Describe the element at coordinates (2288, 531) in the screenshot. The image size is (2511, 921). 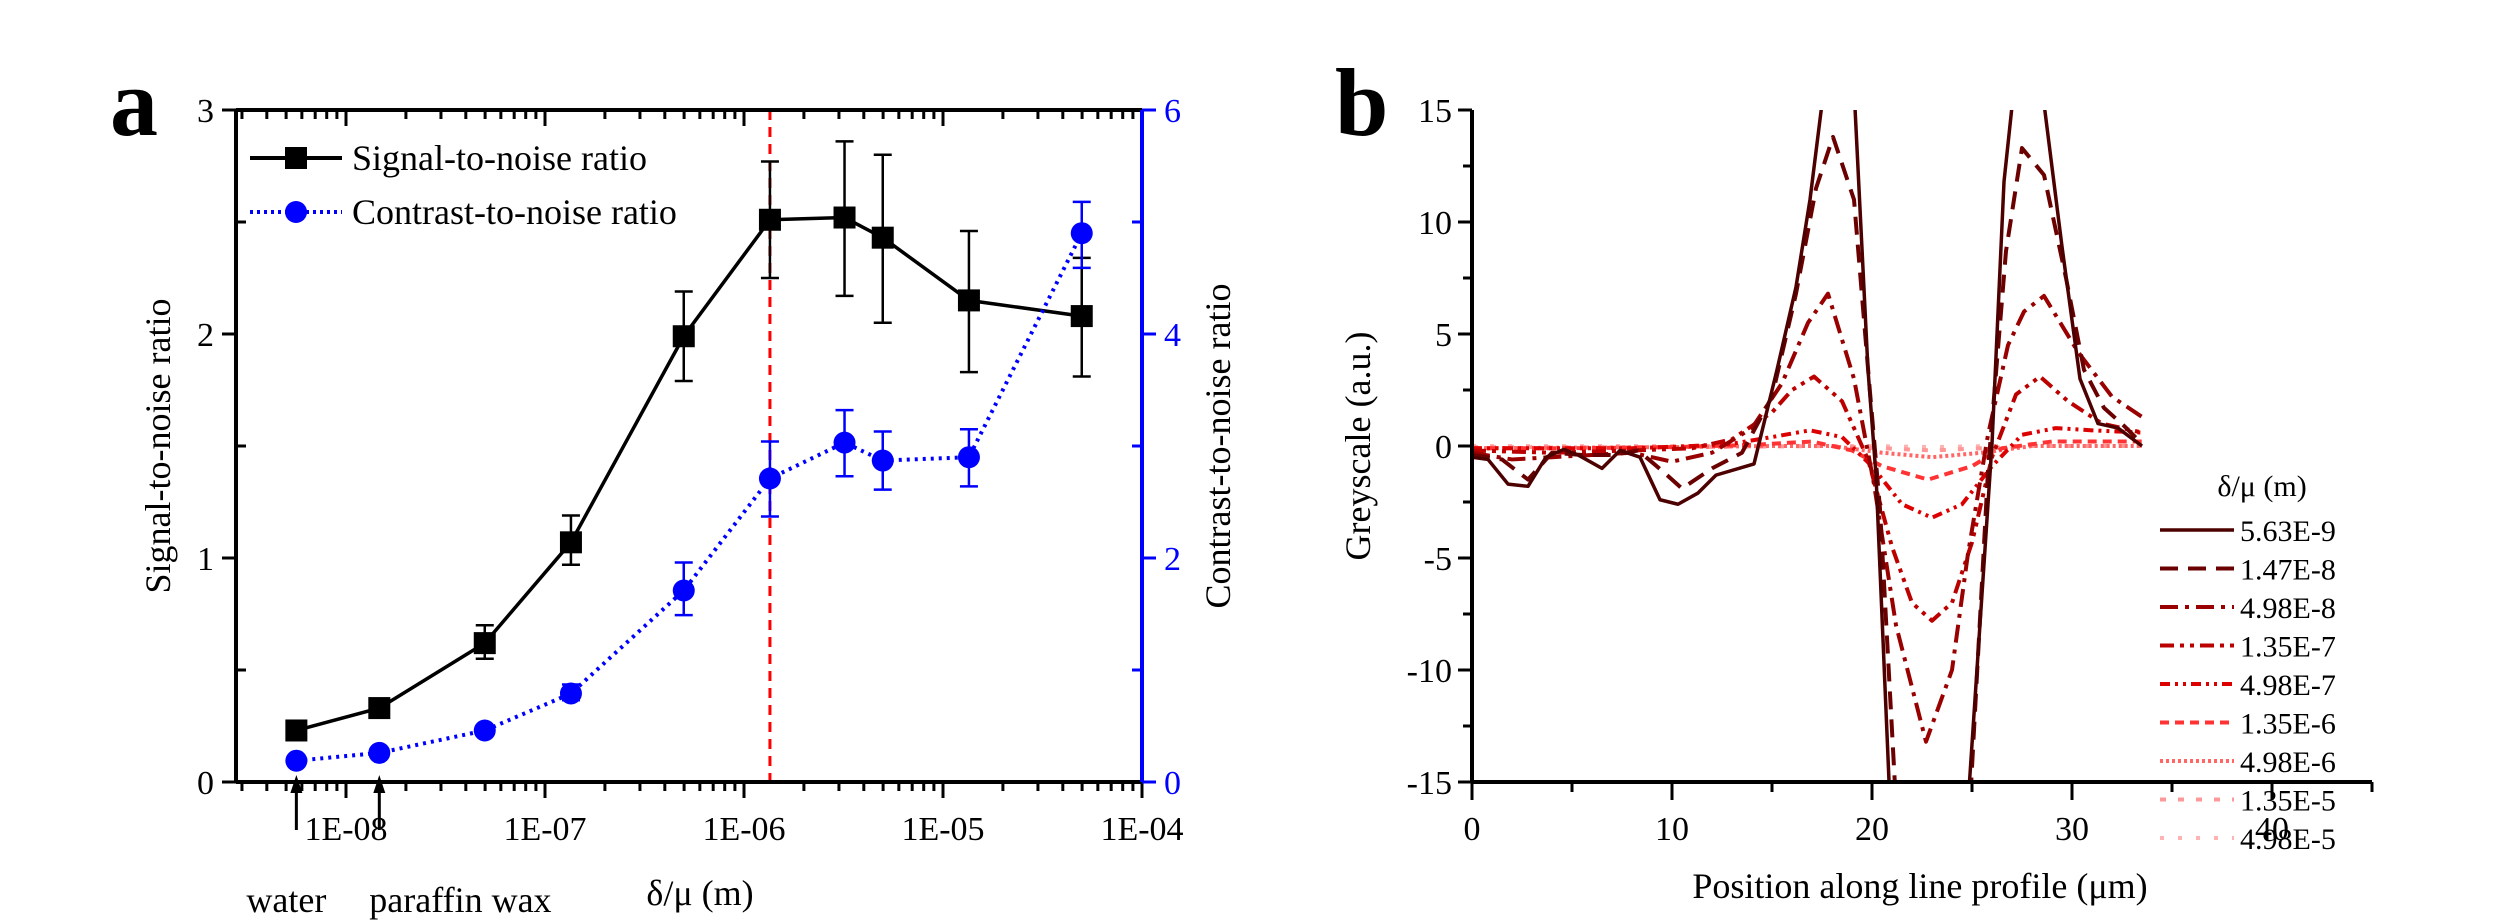
I see `legend-label: 5.63E-9` at that location.